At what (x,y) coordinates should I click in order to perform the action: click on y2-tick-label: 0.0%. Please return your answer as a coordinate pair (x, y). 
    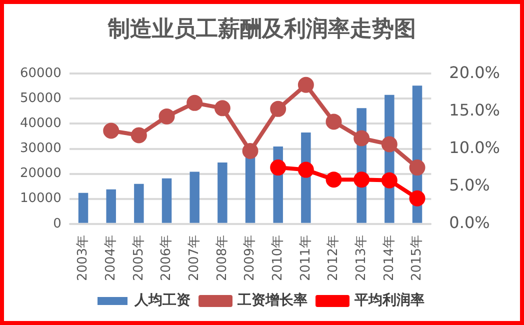
    Looking at the image, I should click on (469, 222).